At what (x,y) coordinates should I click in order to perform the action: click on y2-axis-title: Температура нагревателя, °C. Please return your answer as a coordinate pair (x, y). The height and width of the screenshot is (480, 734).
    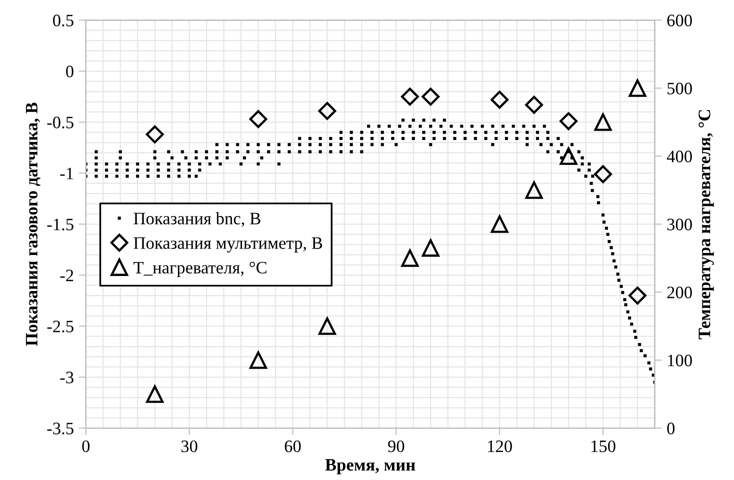
    Looking at the image, I should click on (706, 225).